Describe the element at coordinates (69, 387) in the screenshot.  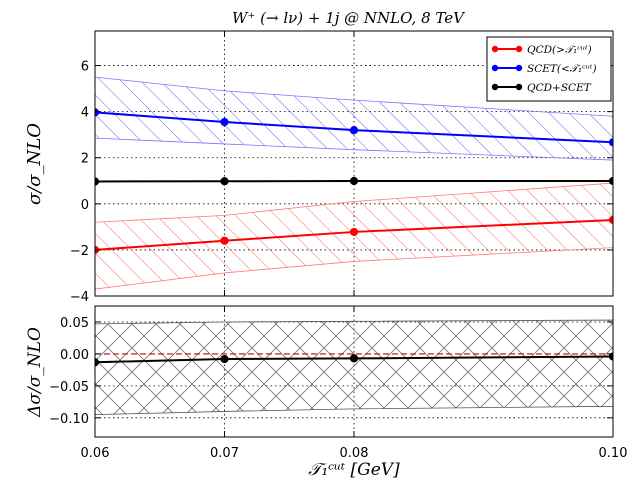
I see `bottom-y-tick-label: −0.05` at that location.